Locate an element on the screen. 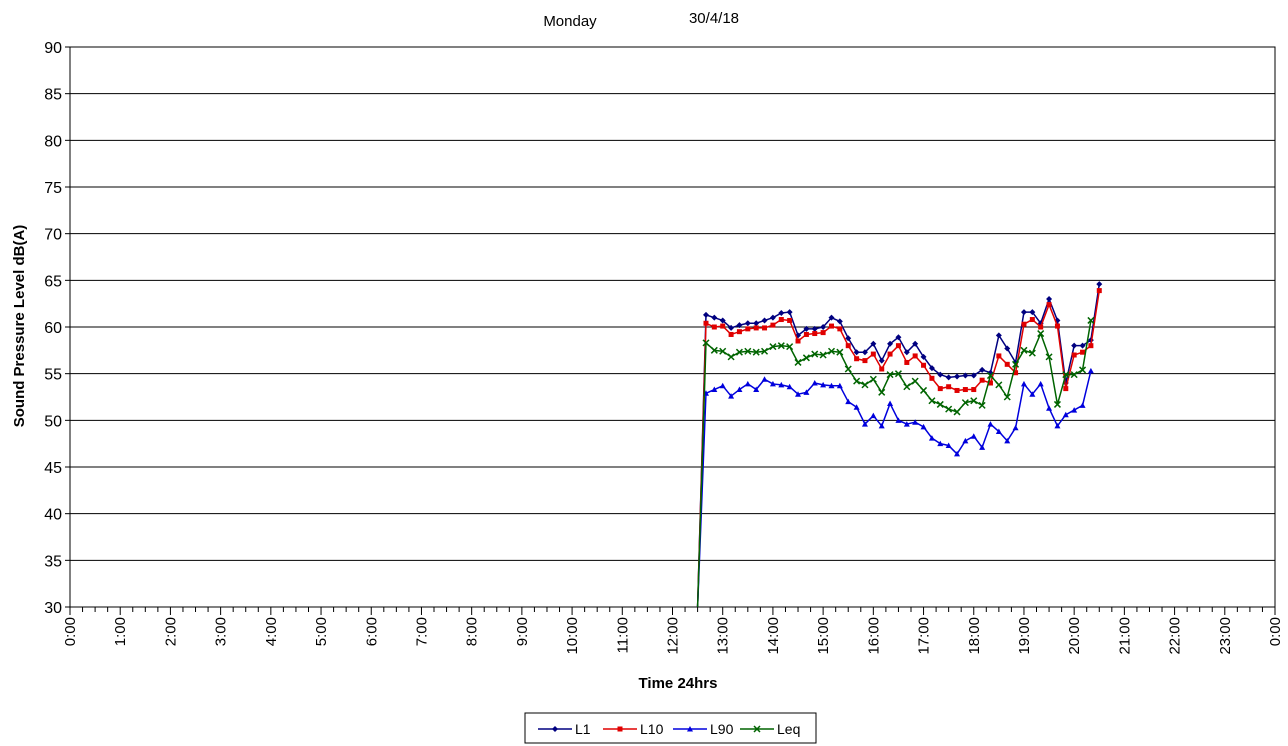  x-tick-label: 12:00 is located at coordinates (673, 636).